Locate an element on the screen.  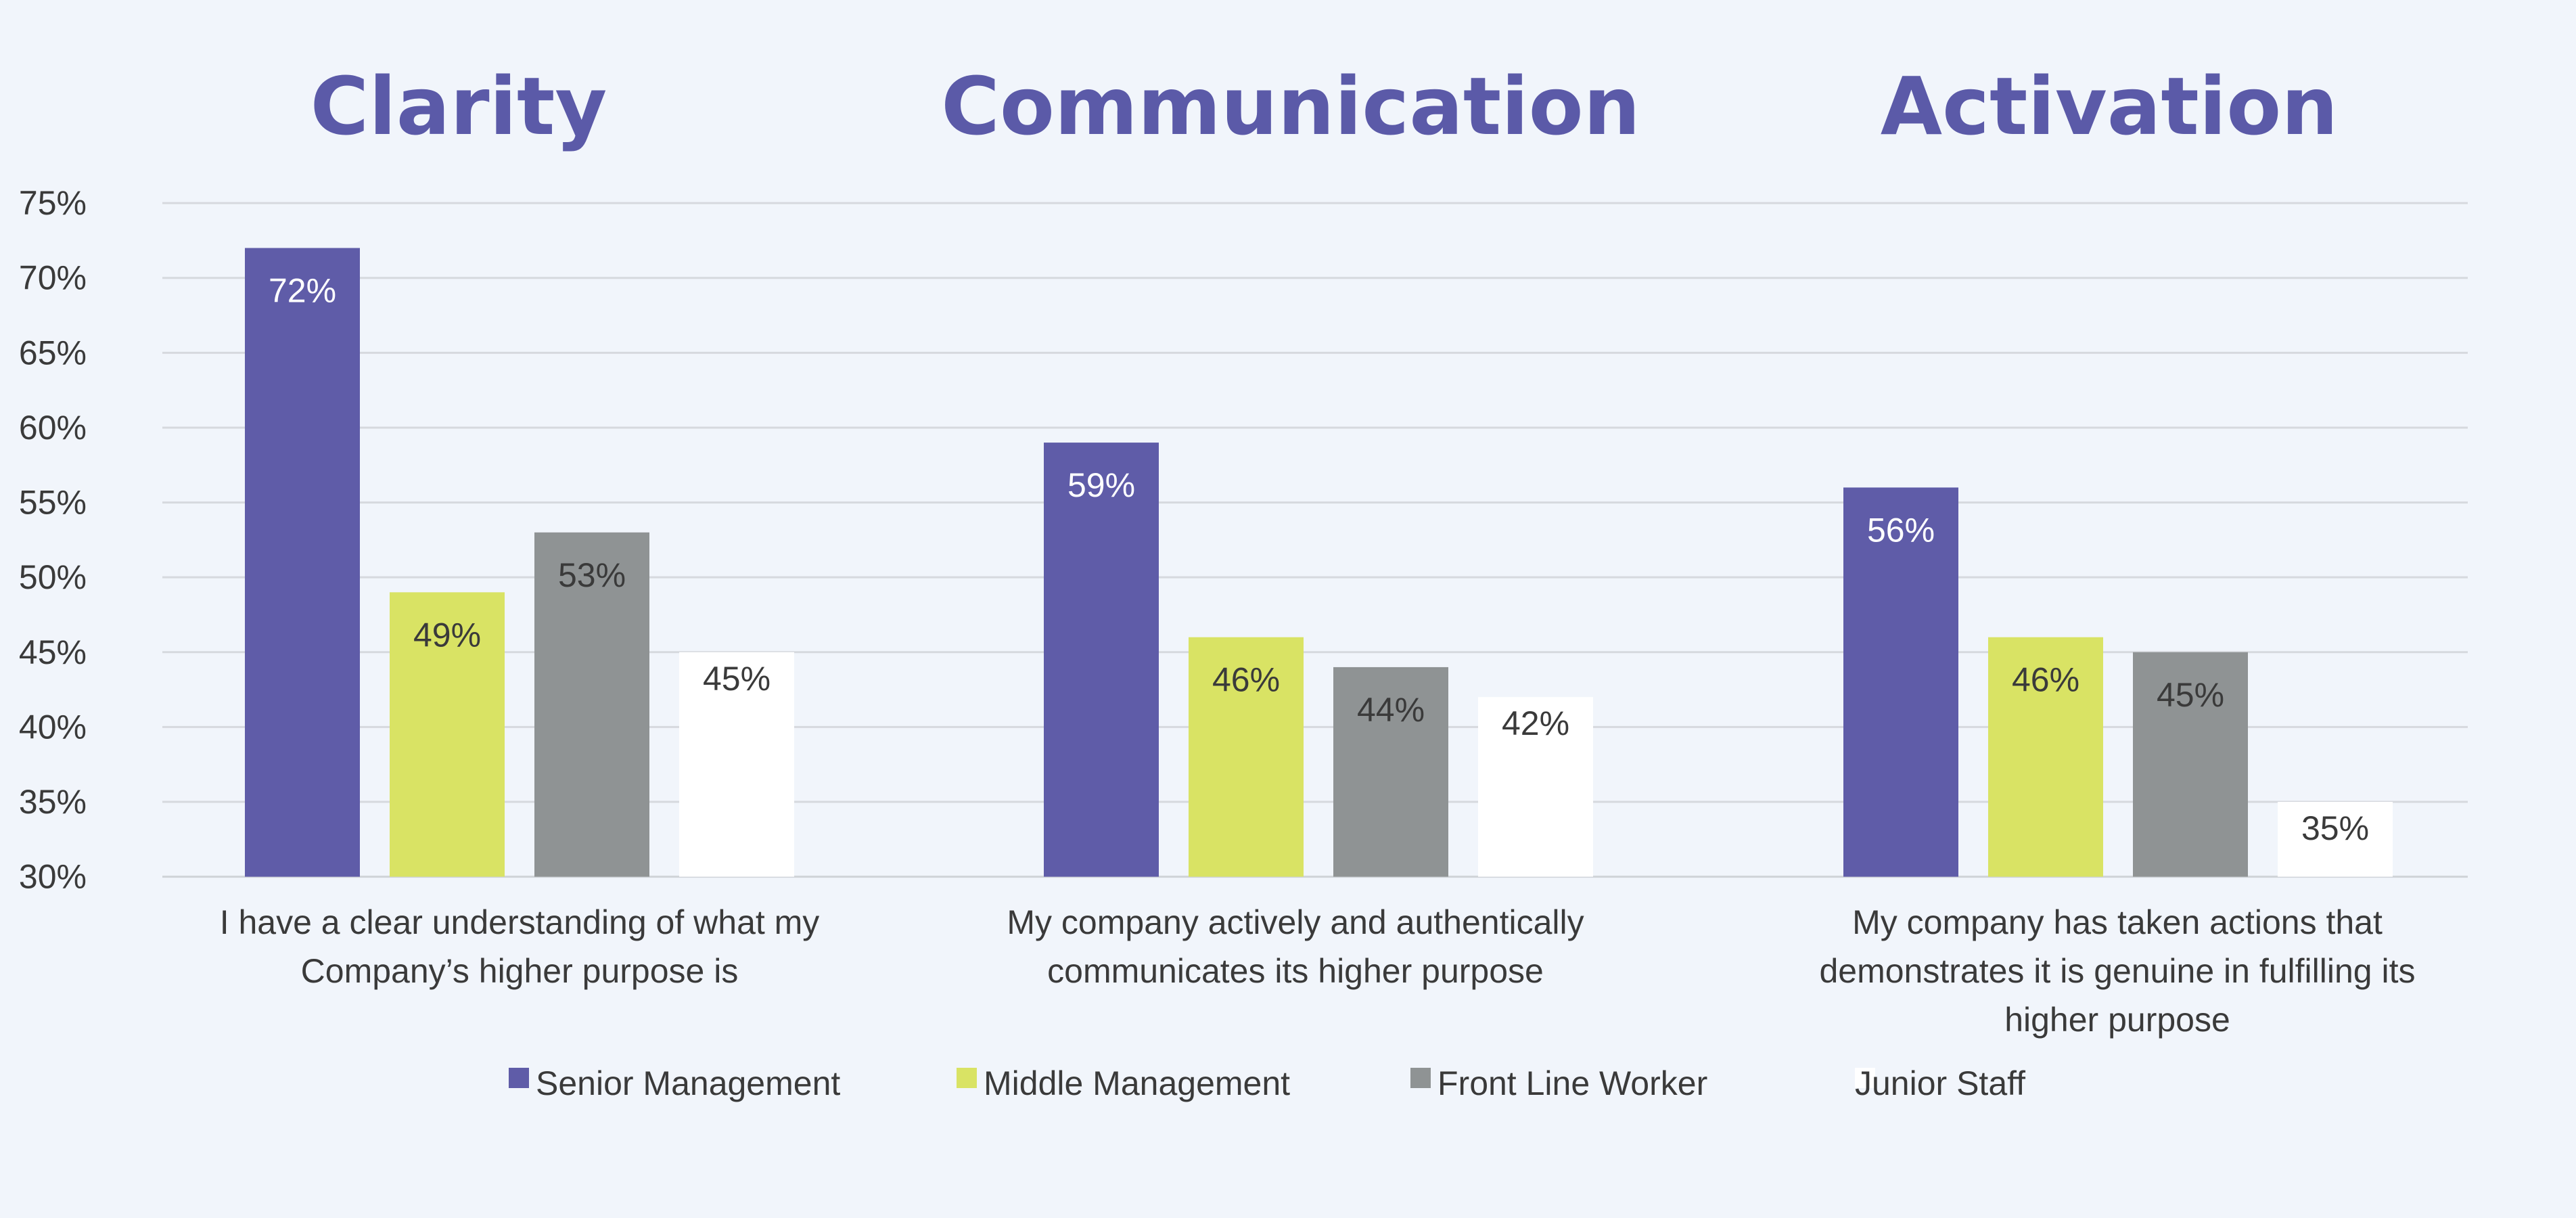
data-label: 35% is located at coordinates (2335, 828).